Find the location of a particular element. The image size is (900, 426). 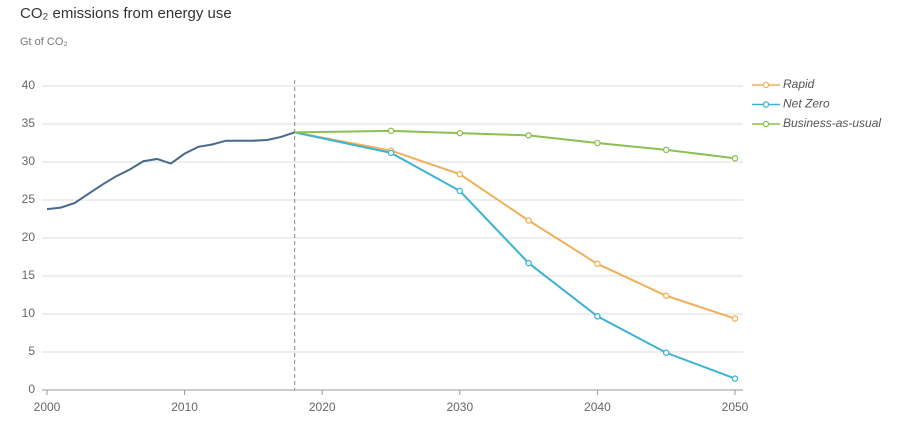

y-tick-label: 25 is located at coordinates (29, 199).